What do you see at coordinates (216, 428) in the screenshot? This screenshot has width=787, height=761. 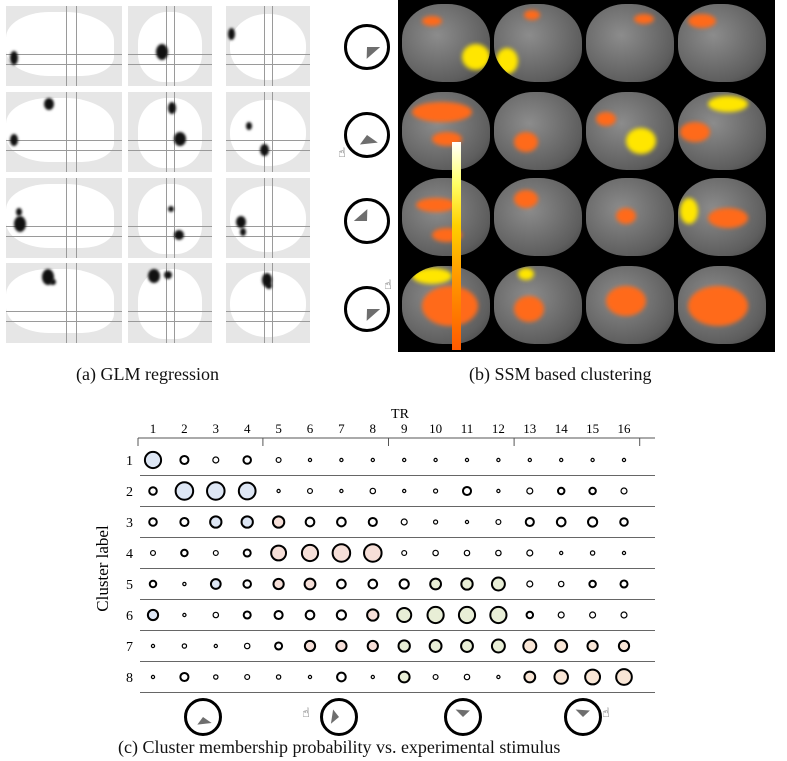 I see `x-tick-label: 3` at bounding box center [216, 428].